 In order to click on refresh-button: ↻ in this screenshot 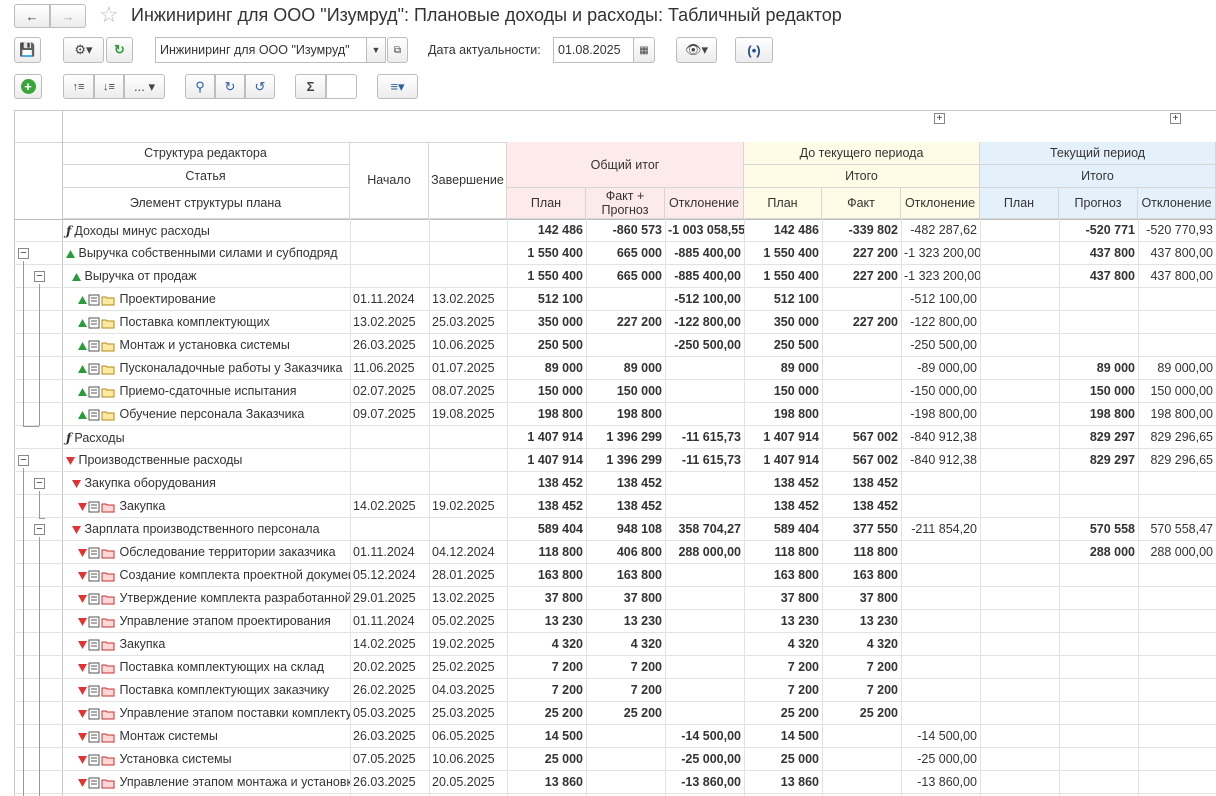, I will do `click(119, 50)`.